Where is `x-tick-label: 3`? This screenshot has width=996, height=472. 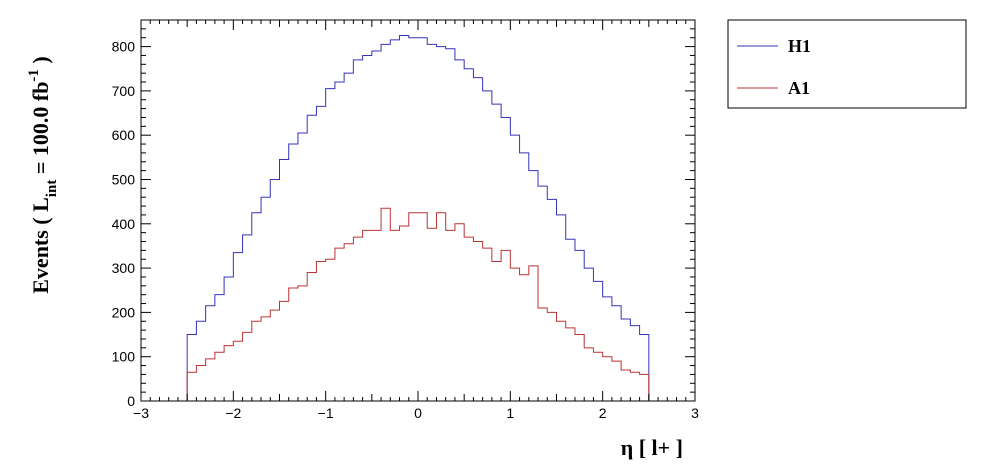 x-tick-label: 3 is located at coordinates (695, 413).